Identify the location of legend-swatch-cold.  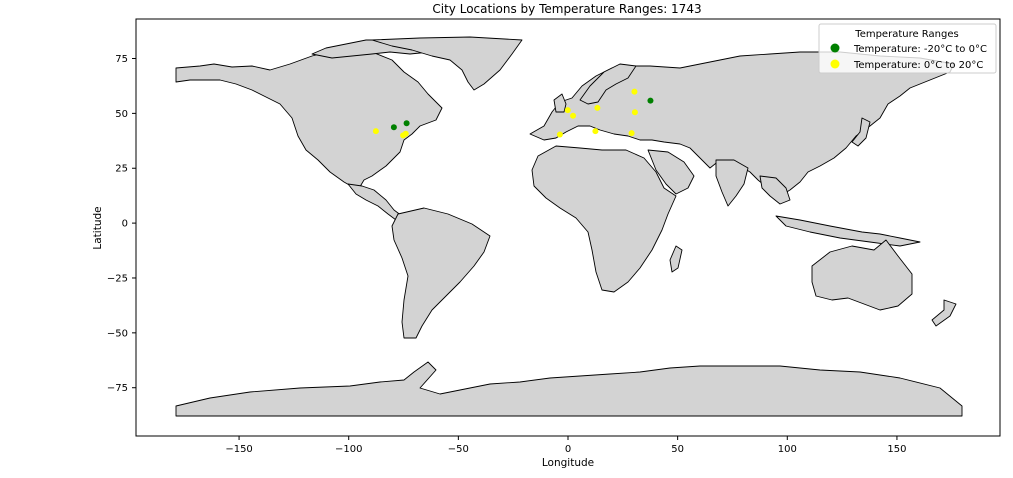
(835, 48).